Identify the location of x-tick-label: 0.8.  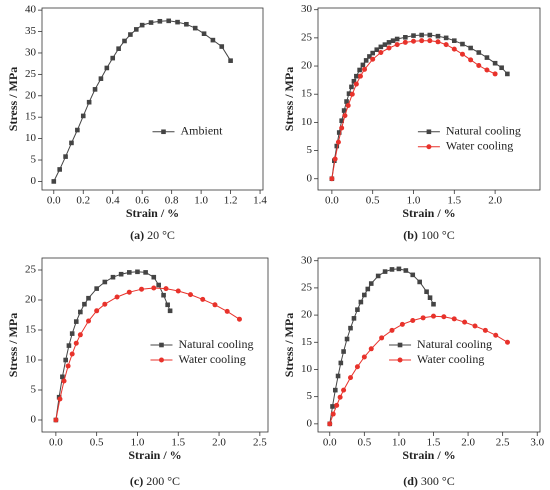
(172, 201).